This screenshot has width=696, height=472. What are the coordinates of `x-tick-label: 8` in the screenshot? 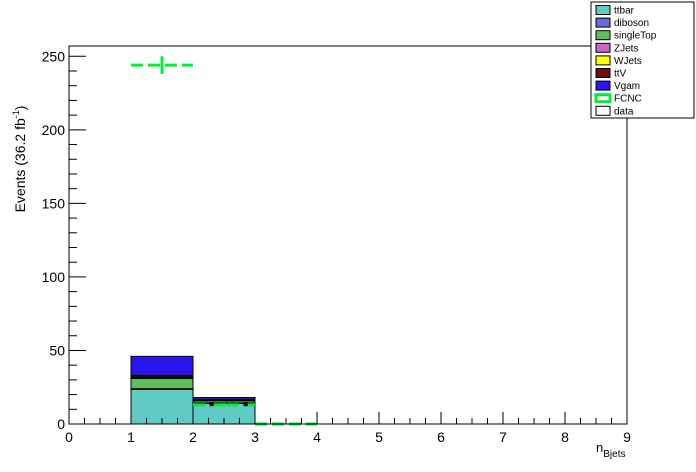 It's located at (565, 437).